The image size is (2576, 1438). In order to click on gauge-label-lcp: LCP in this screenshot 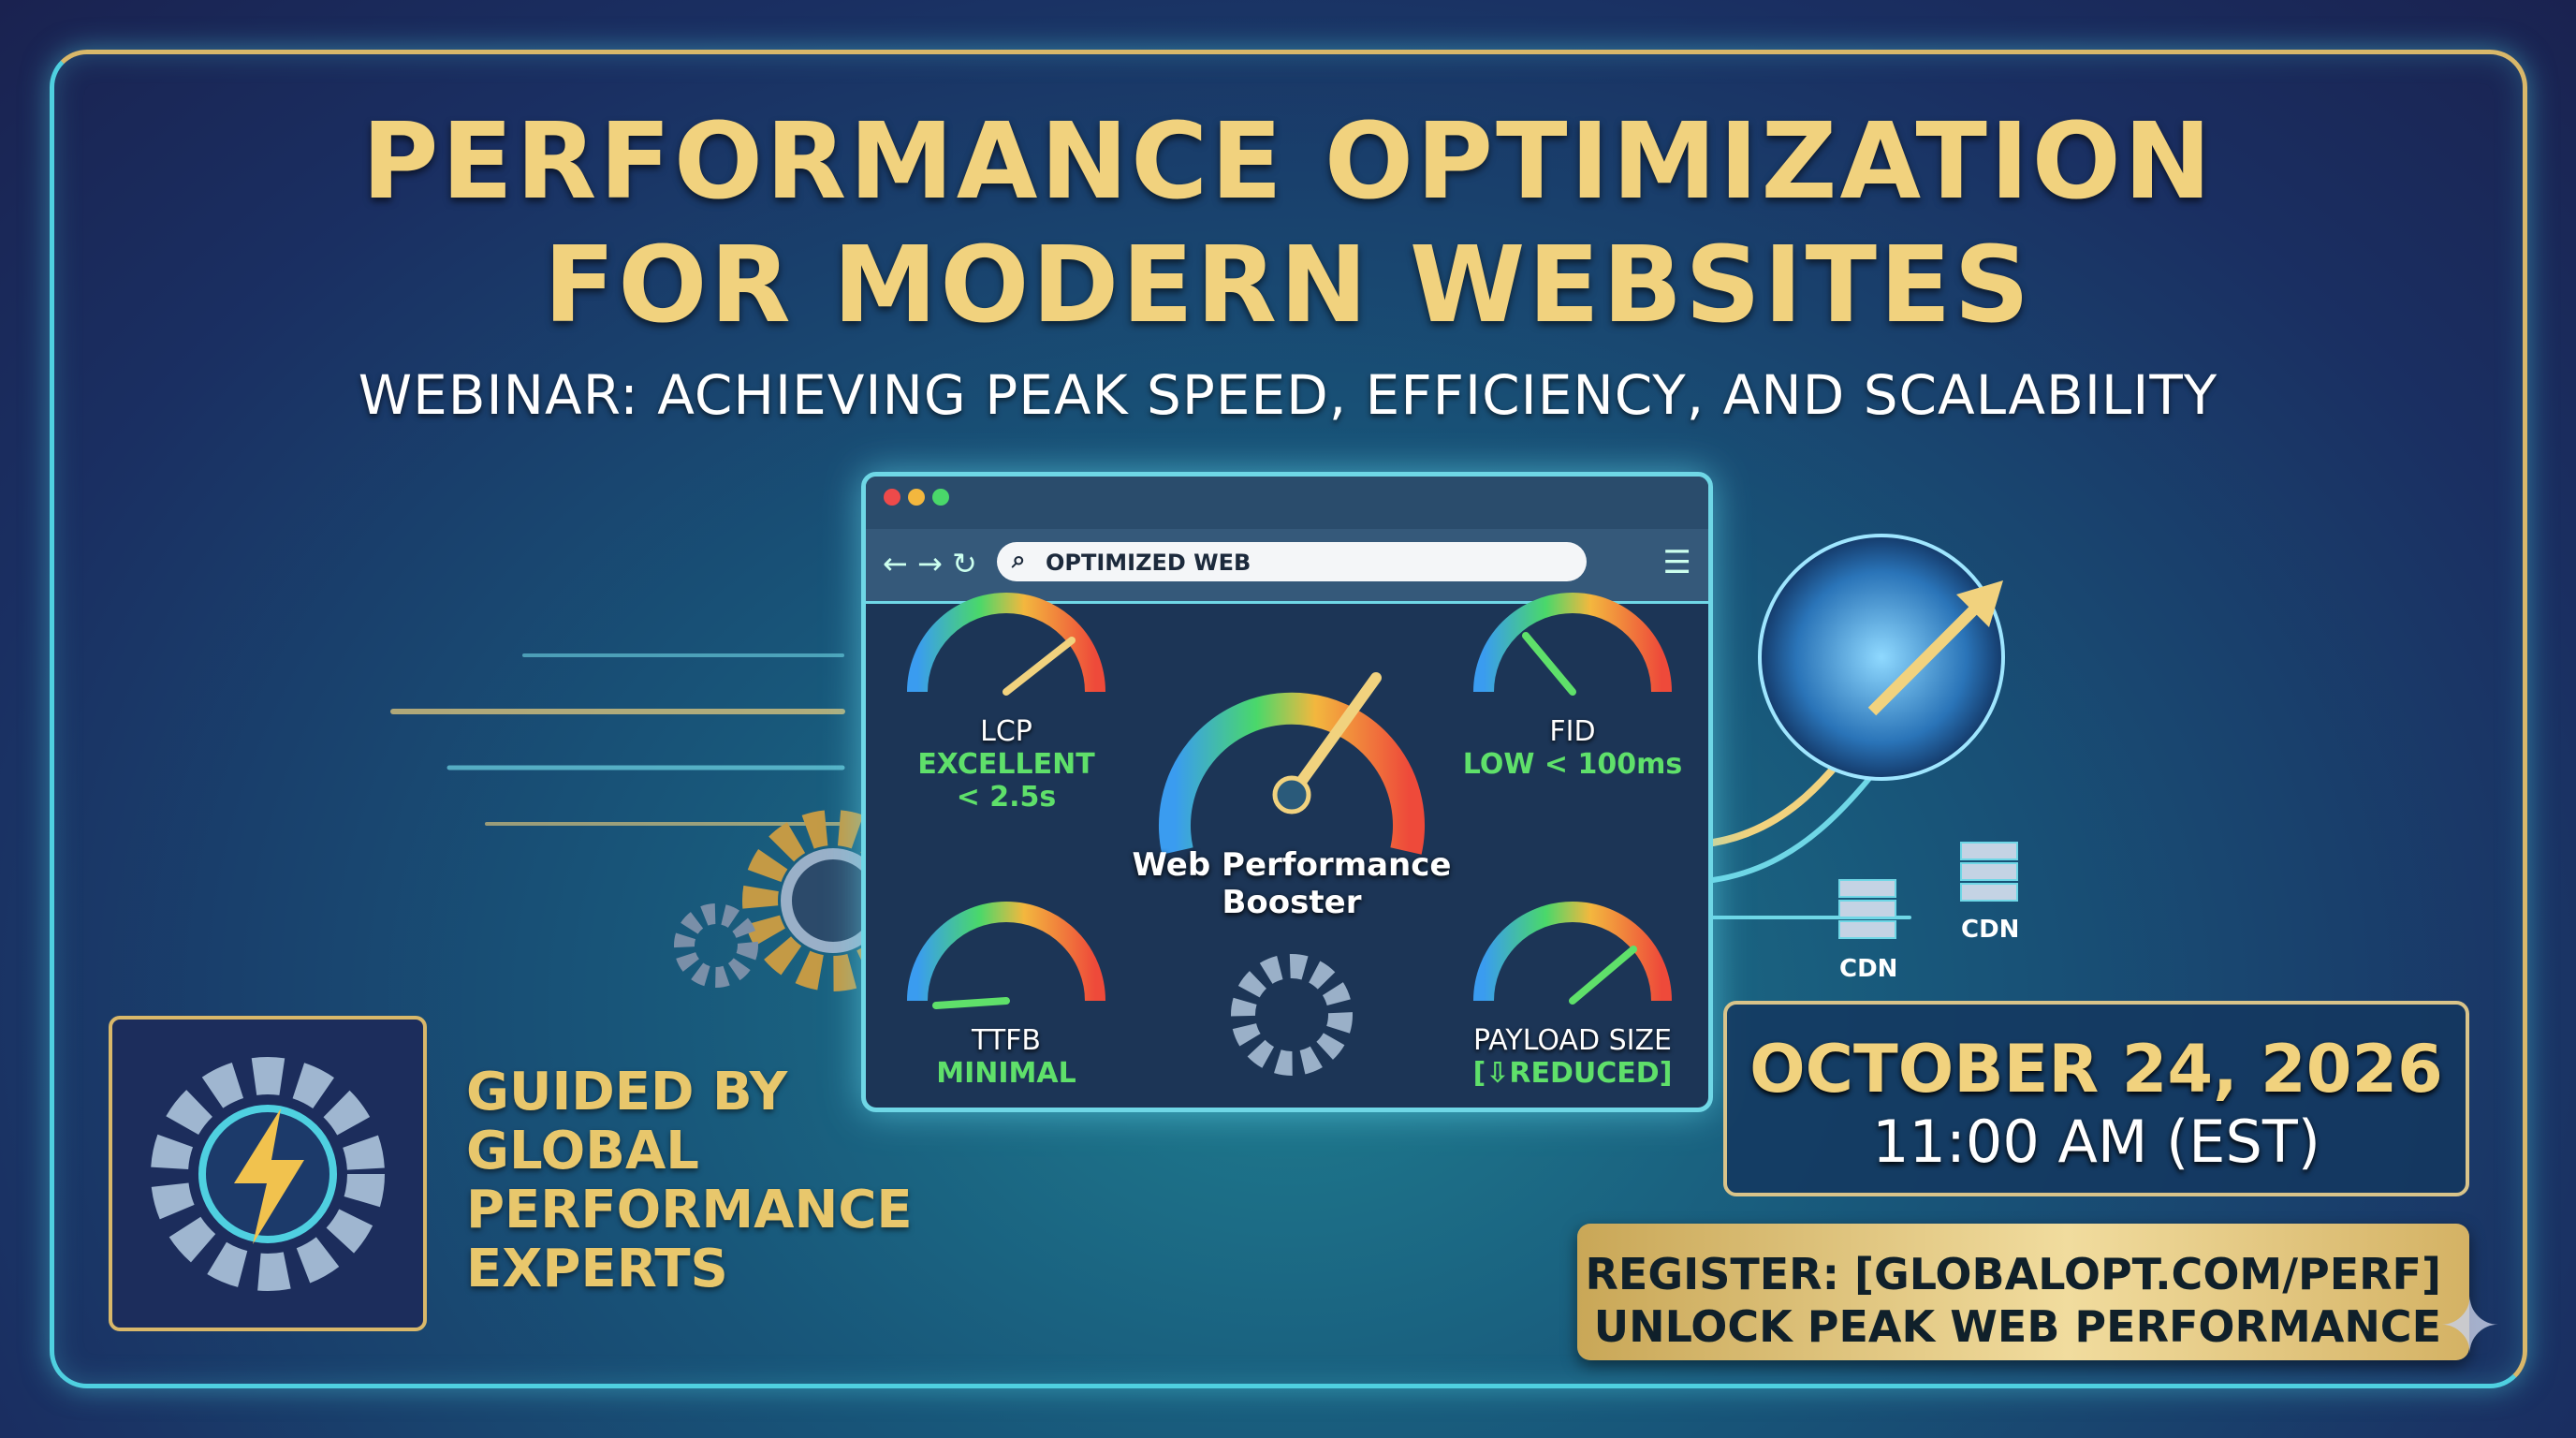, I will do `click(1006, 731)`.